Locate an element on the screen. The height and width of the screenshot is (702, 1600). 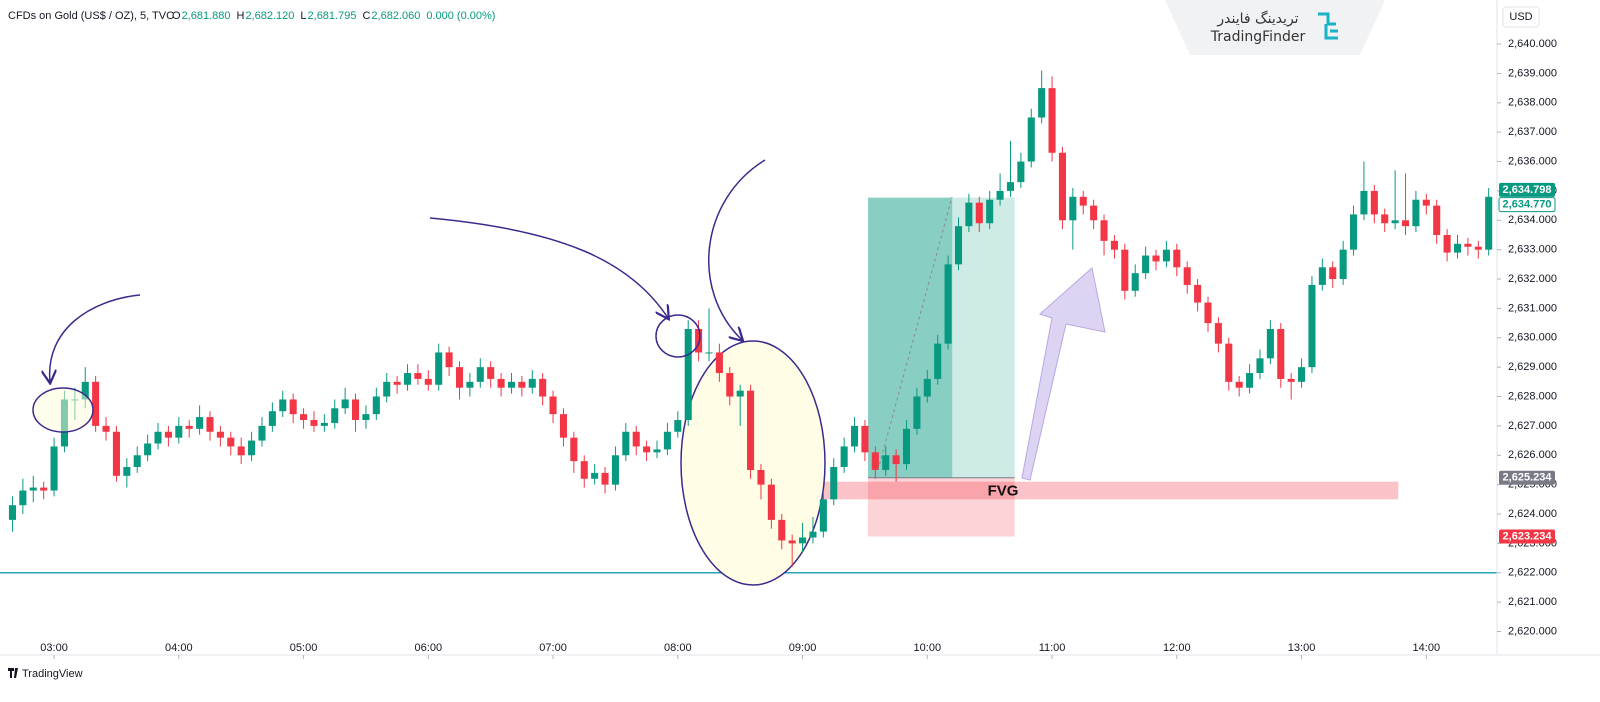
x-tick-label: 07:00 is located at coordinates (553, 648).